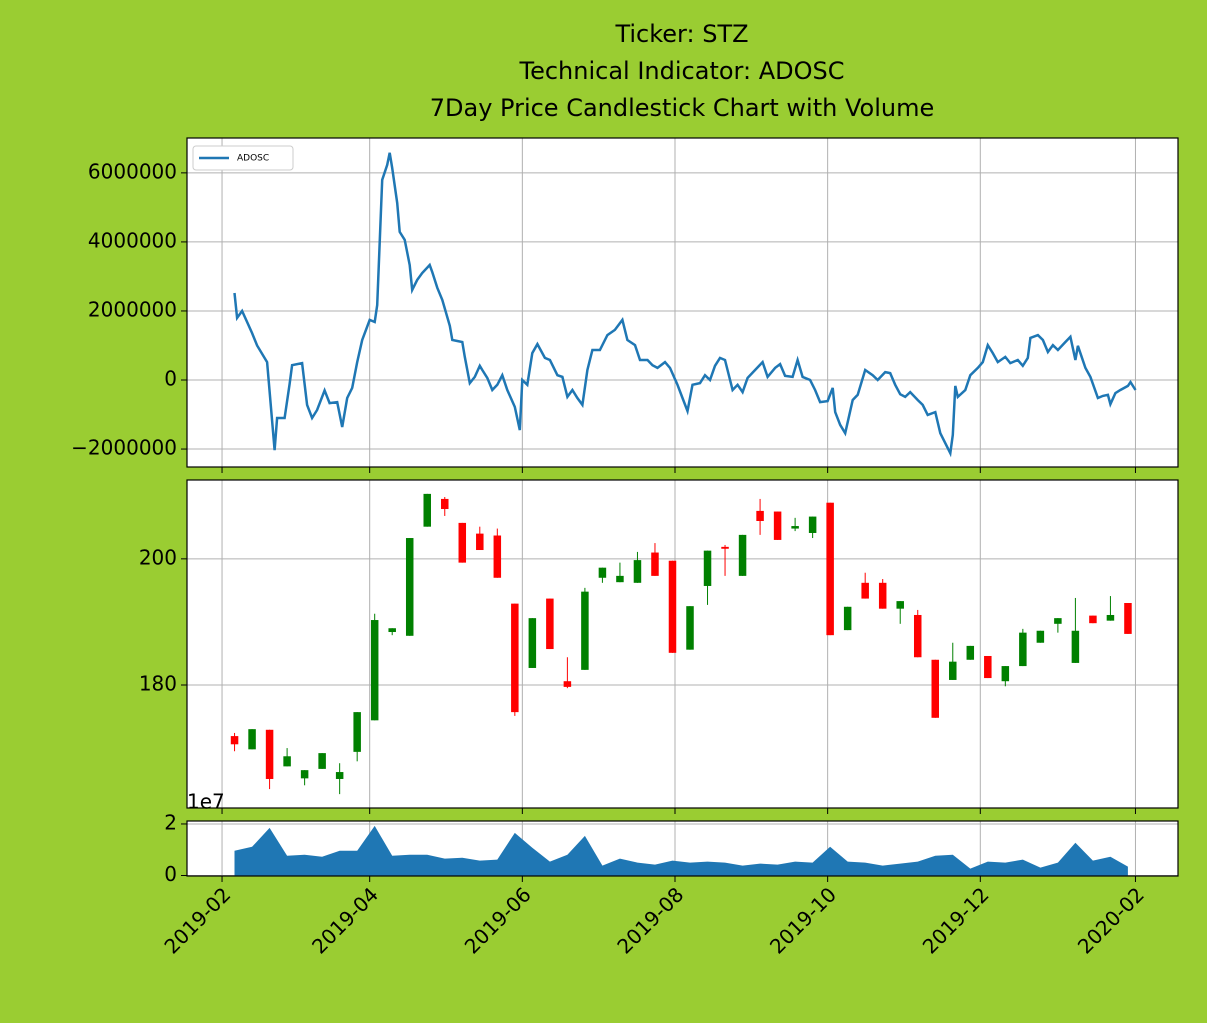 The height and width of the screenshot is (1023, 1207). I want to click on chart-title: Ticker: STZ, so click(681, 34).